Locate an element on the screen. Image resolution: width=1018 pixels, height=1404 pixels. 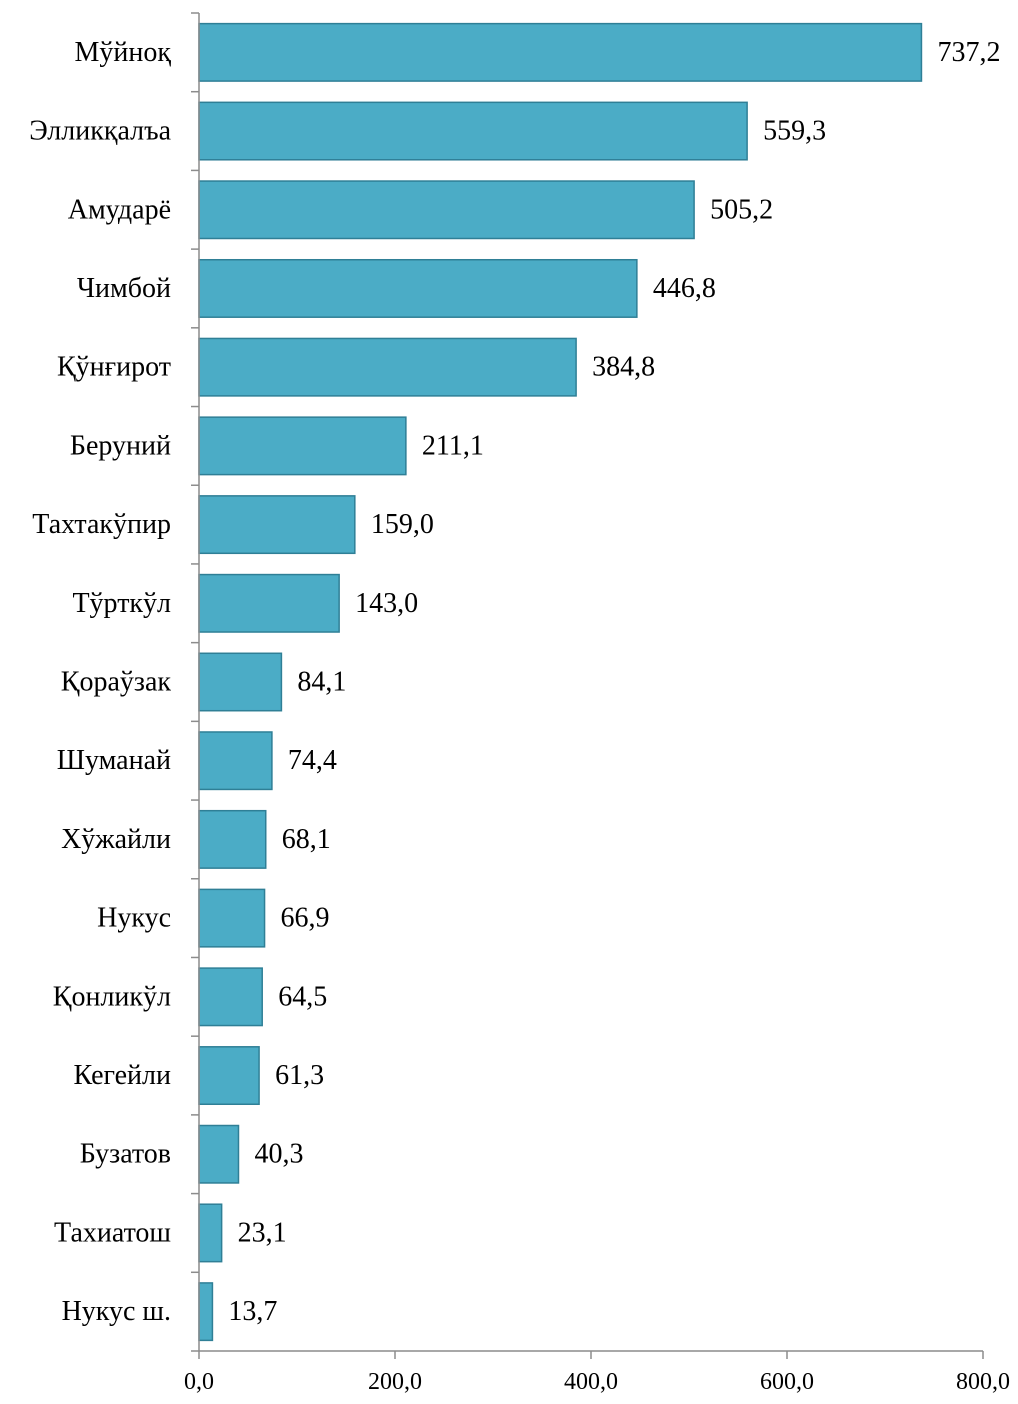
value-label: 159,0 is located at coordinates (402, 524).